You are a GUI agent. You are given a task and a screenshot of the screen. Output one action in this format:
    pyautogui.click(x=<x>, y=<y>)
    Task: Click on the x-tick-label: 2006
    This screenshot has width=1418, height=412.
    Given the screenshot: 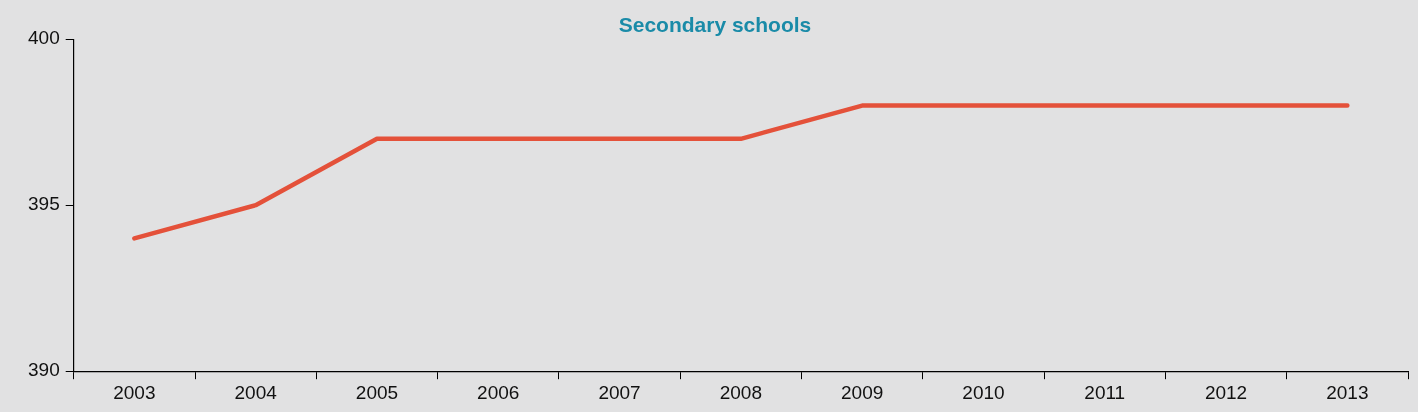 What is the action you would take?
    pyautogui.click(x=498, y=392)
    